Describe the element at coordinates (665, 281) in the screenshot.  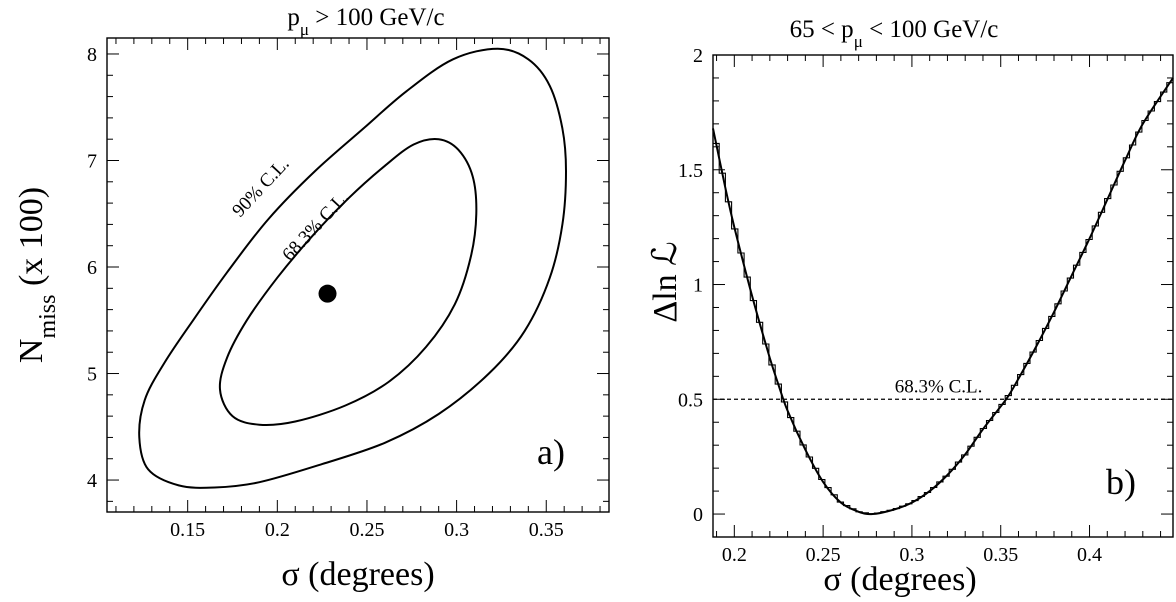
I see `panel-b-ylabel: Δln ℒ` at that location.